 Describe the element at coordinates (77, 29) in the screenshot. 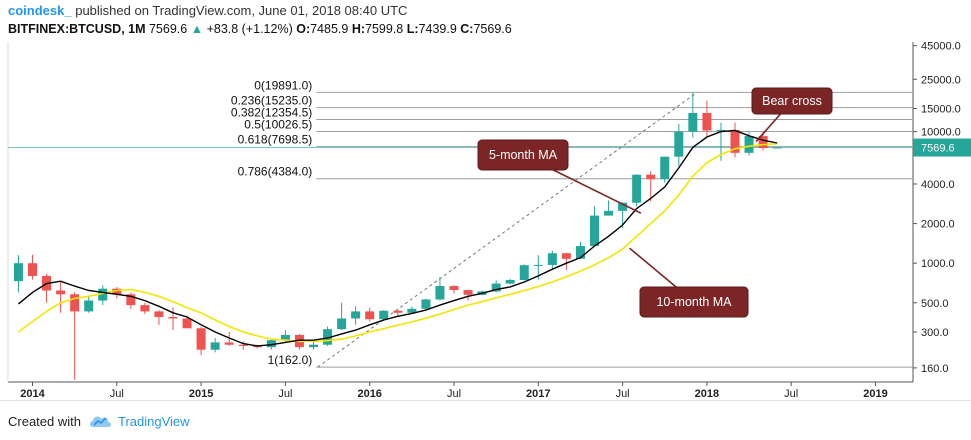

I see `symbol-label: BITFINEX:BTCUSD, 1M` at that location.